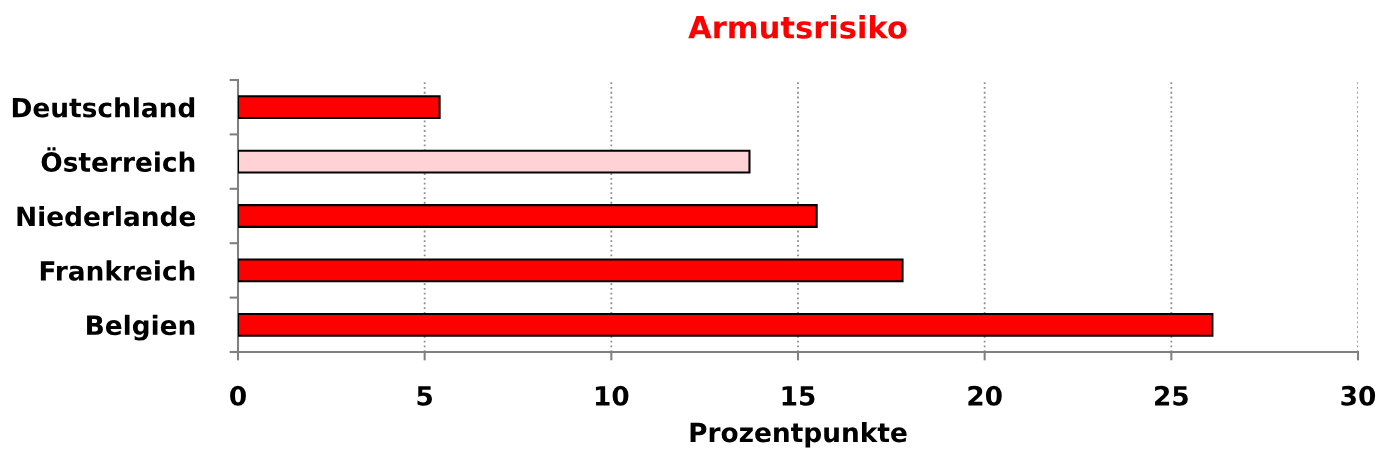 Image resolution: width=1381 pixels, height=458 pixels. Describe the element at coordinates (424, 396) in the screenshot. I see `x-tick-label: 5` at that location.